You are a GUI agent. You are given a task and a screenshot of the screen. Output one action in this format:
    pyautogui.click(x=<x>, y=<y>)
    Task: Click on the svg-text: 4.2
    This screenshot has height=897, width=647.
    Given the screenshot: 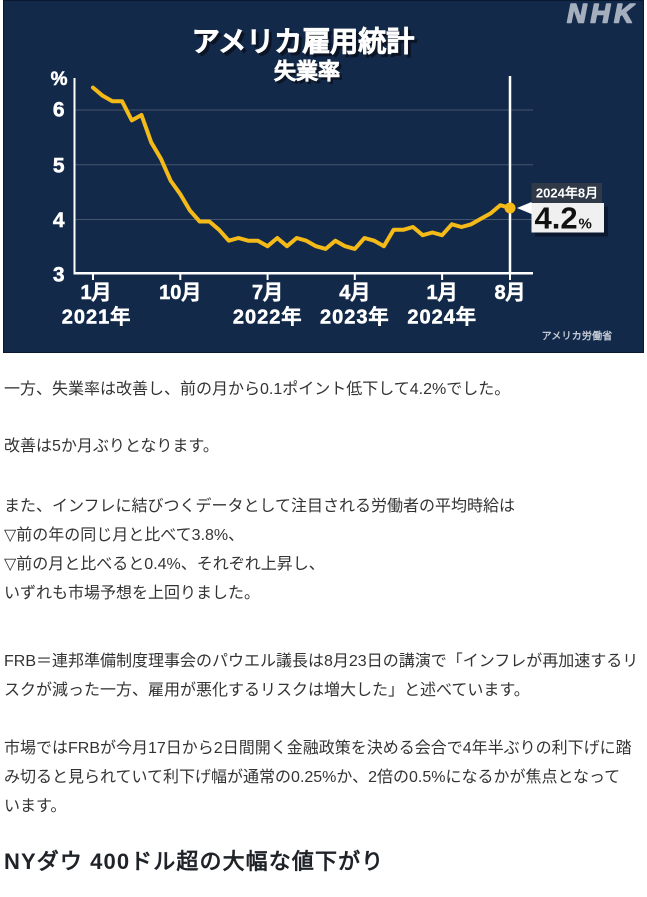 What is the action you would take?
    pyautogui.click(x=556, y=218)
    